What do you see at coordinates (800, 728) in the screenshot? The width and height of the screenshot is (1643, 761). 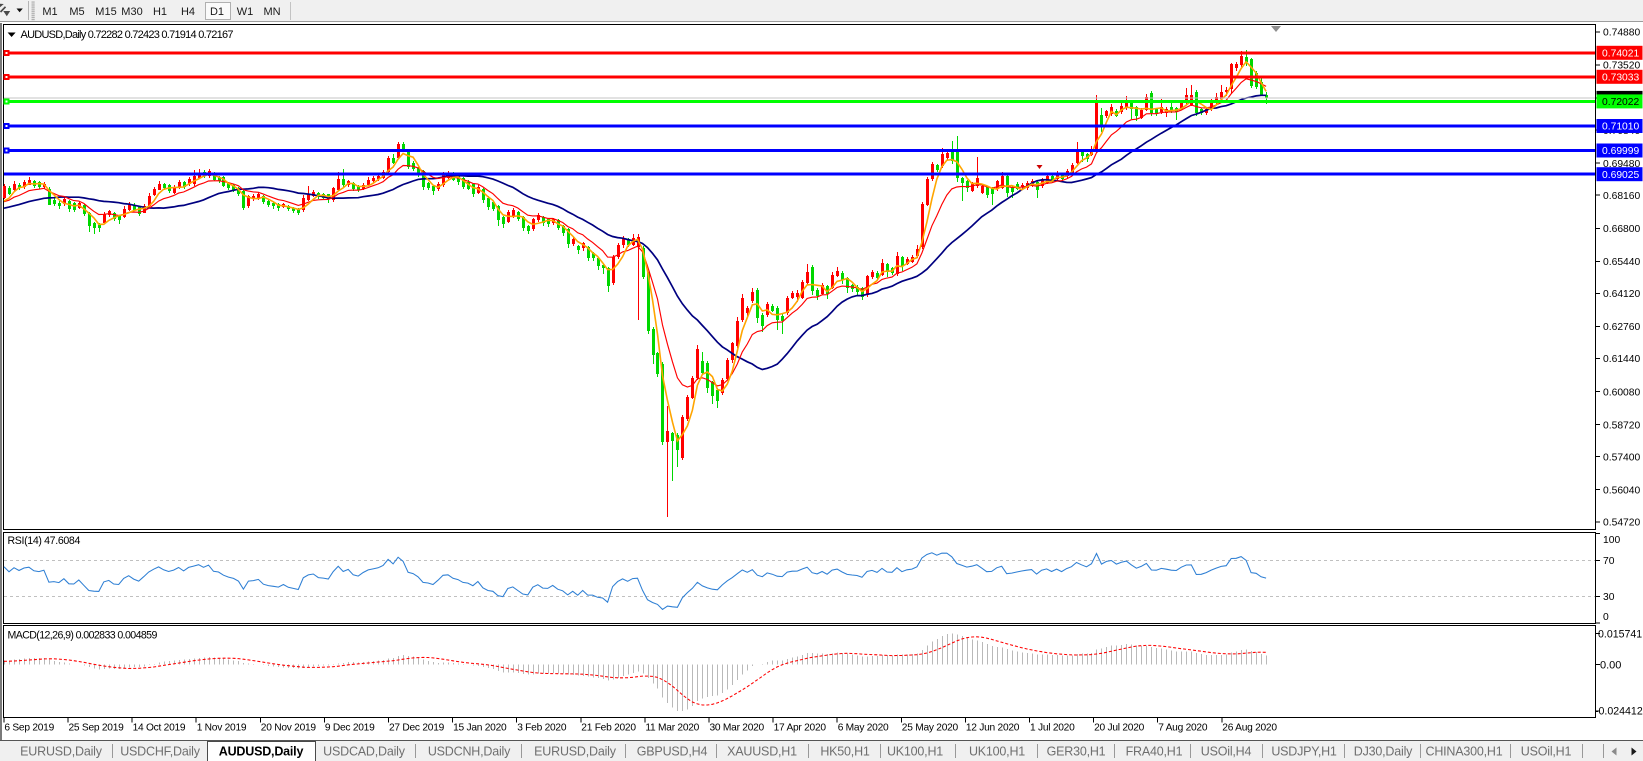 I see `svg-text: 17 Apr 2020` at bounding box center [800, 728].